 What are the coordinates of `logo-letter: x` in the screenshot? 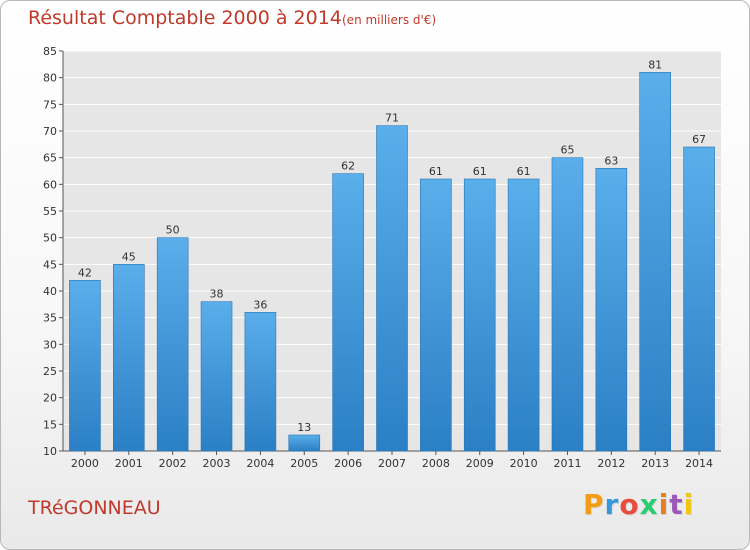 It's located at (649, 504).